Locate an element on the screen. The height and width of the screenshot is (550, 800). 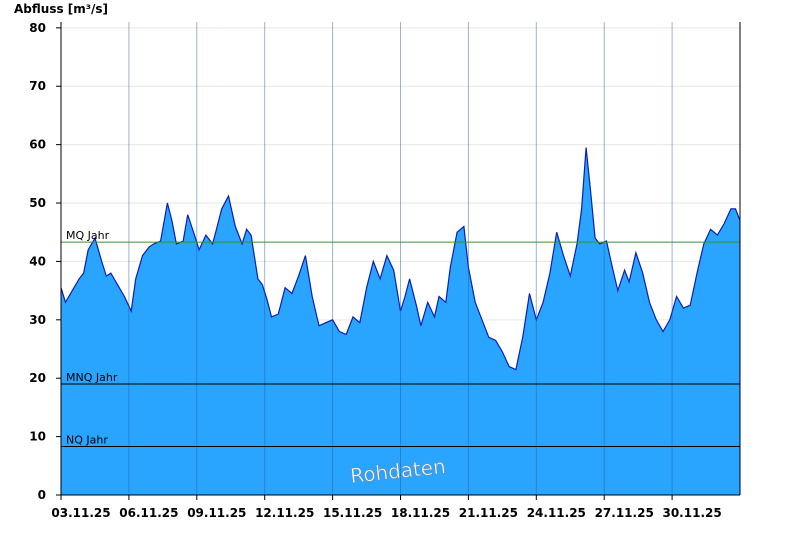
y-tick-label: 60 is located at coordinates (37, 145).